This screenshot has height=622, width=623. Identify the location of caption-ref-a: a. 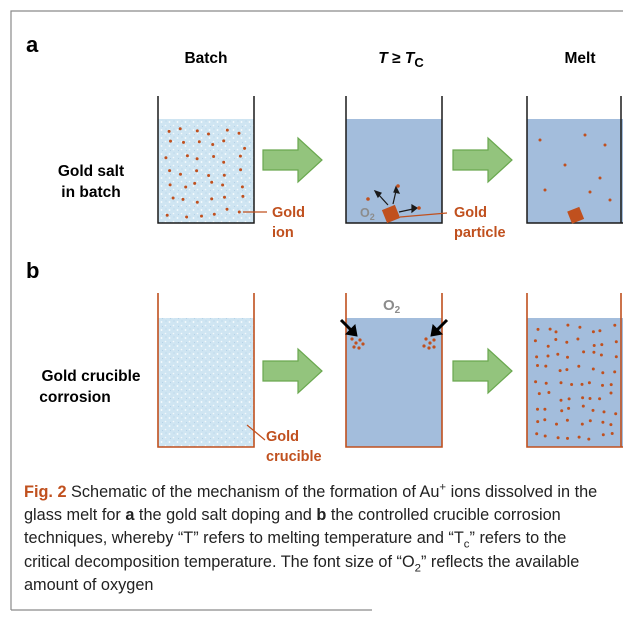
(130, 515).